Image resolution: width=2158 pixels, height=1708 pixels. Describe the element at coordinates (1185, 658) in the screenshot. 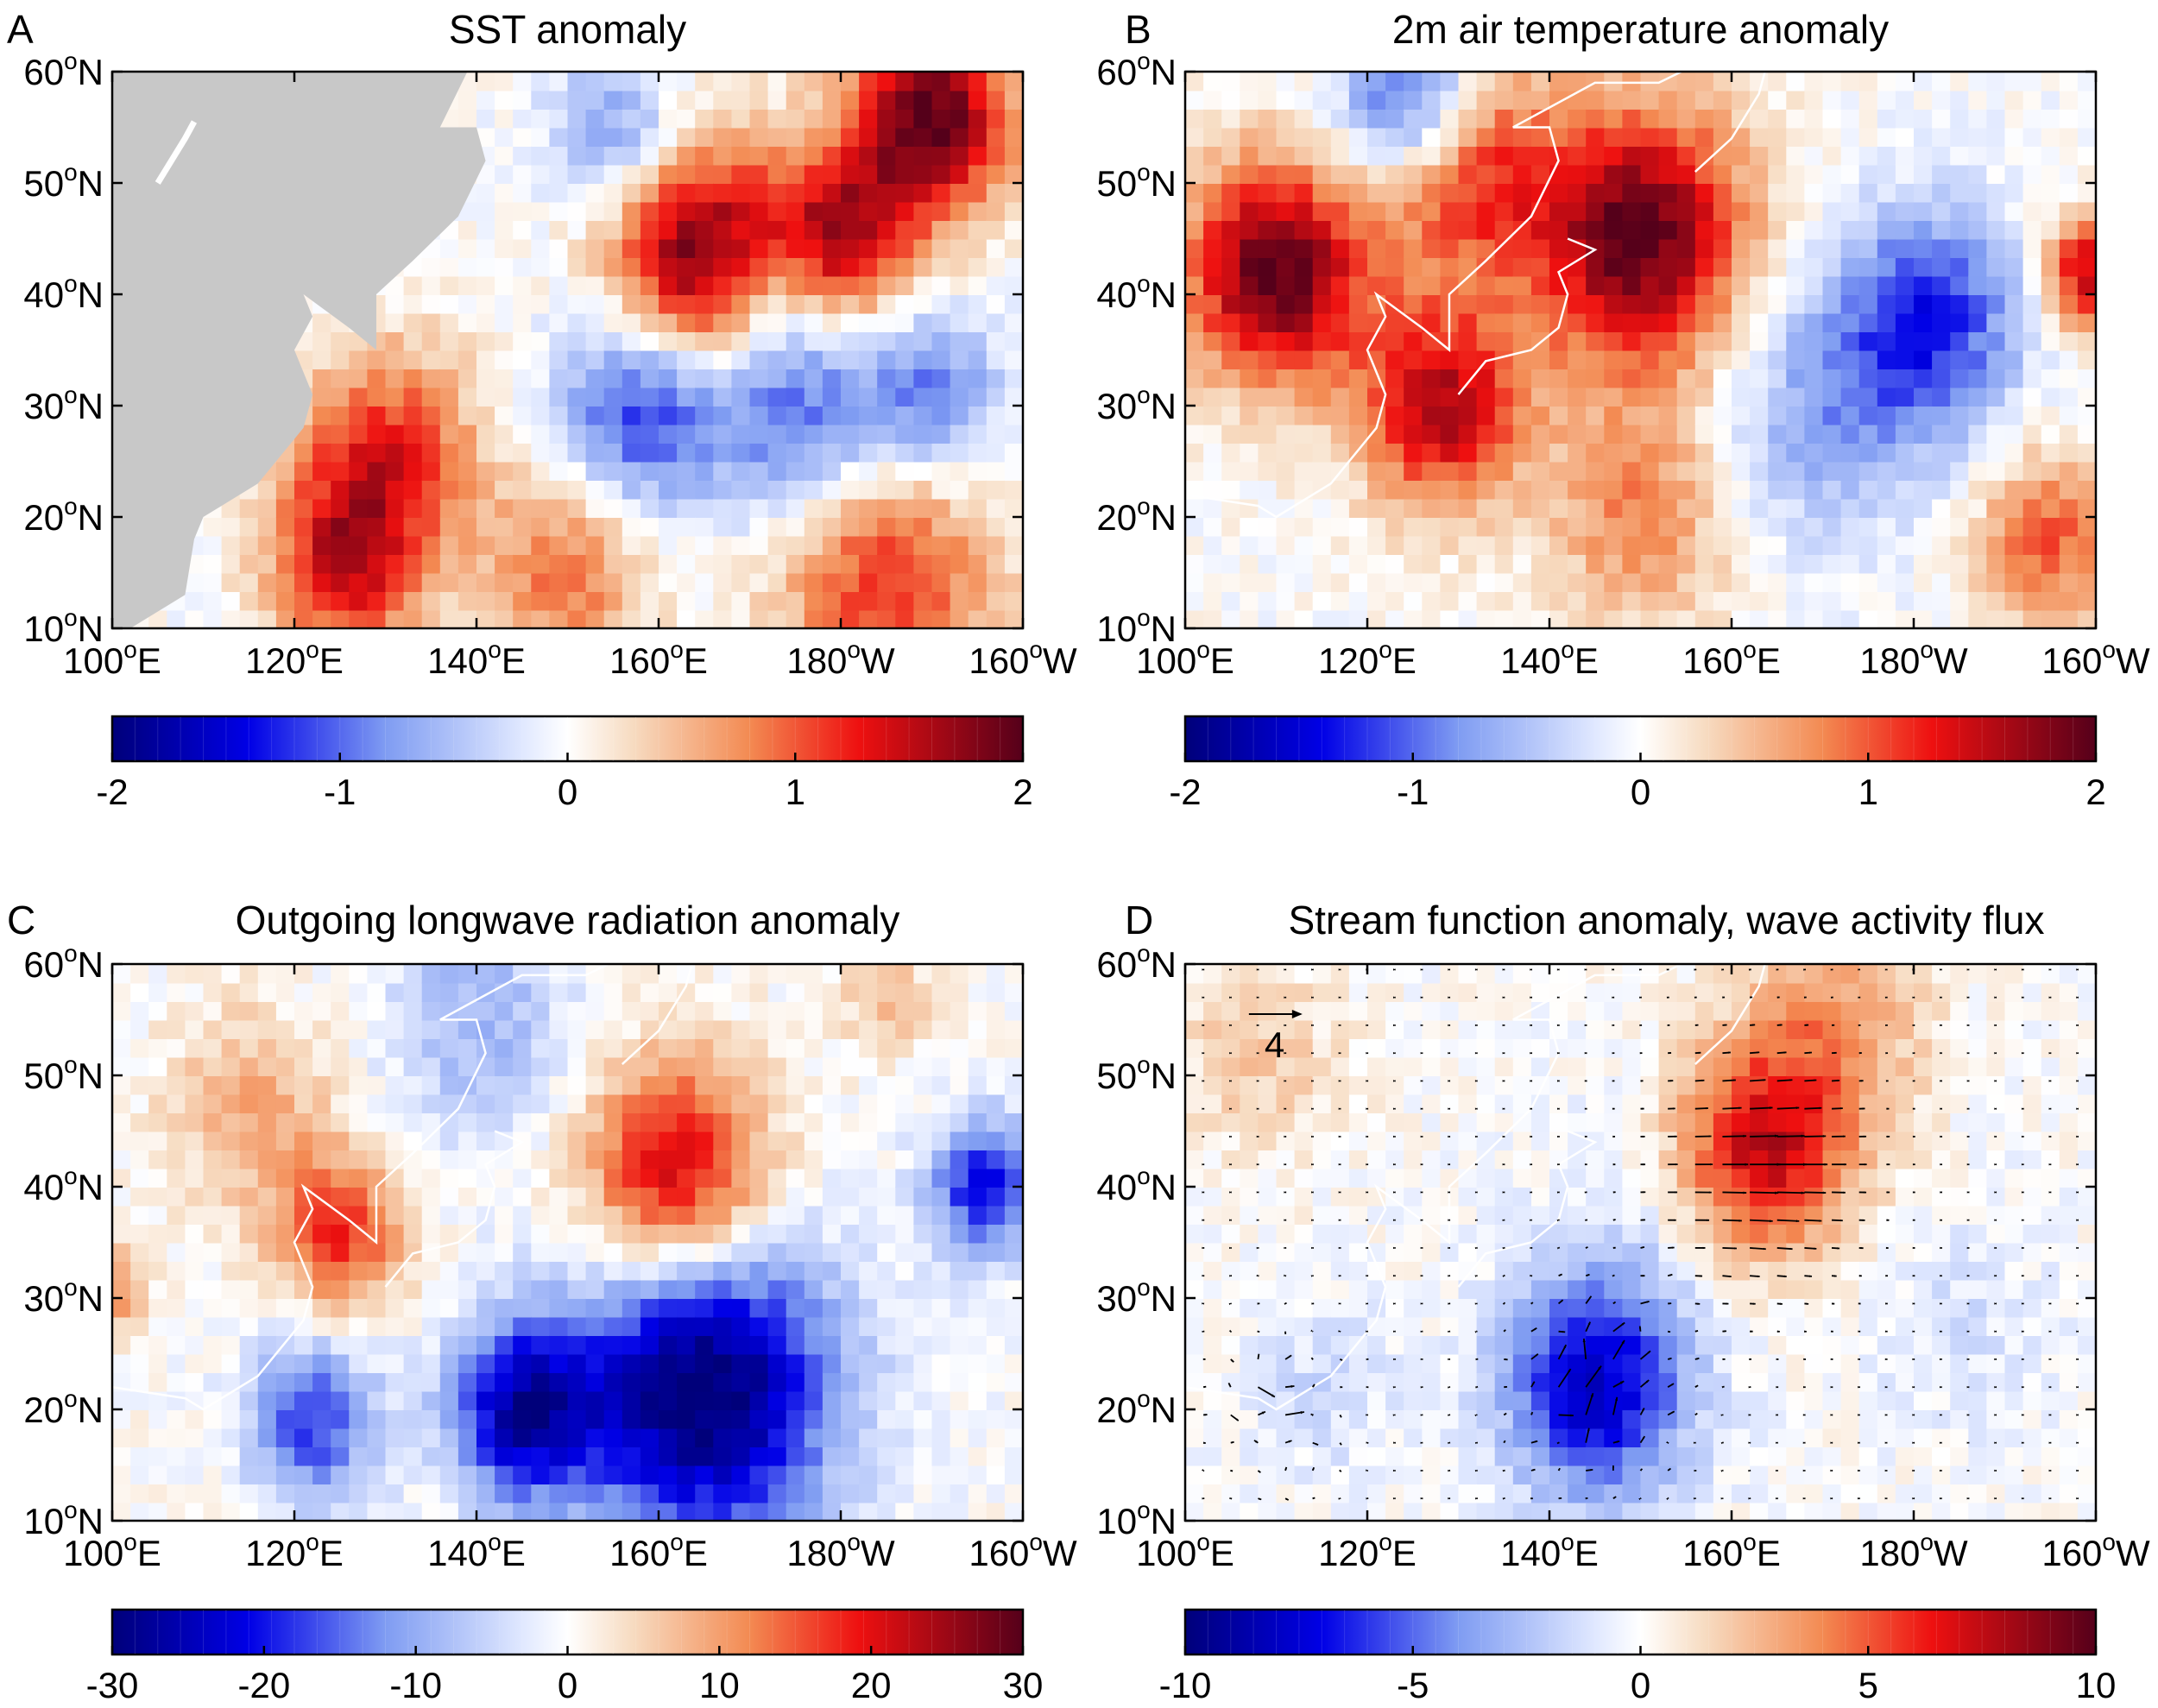

I see `x-tick-label: 100oE` at that location.